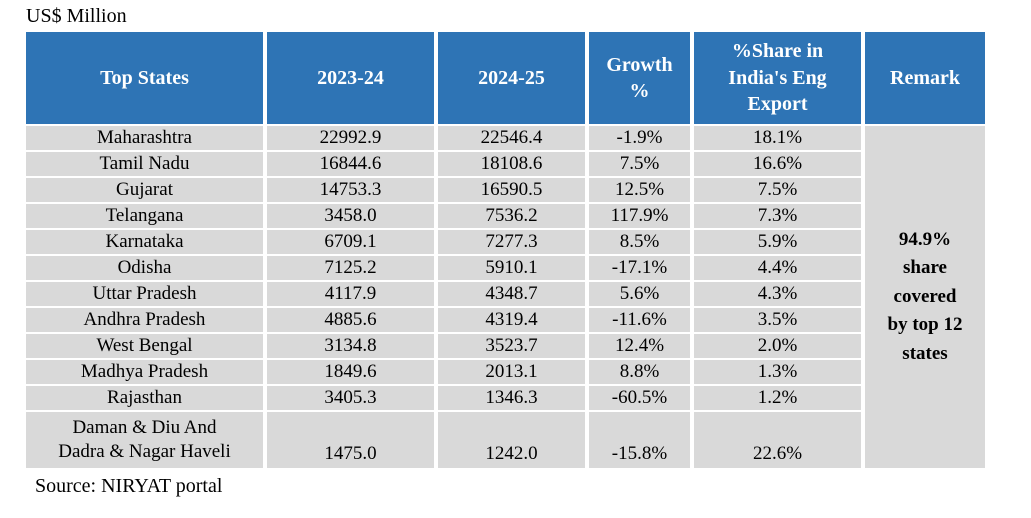 This screenshot has width=1031, height=518. What do you see at coordinates (144, 320) in the screenshot?
I see `state-cell: Andhra Pradesh` at bounding box center [144, 320].